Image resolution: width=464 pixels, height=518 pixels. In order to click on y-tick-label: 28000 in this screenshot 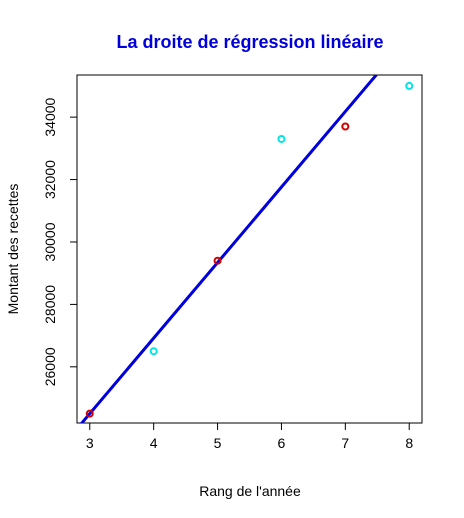, I will do `click(50, 304)`.